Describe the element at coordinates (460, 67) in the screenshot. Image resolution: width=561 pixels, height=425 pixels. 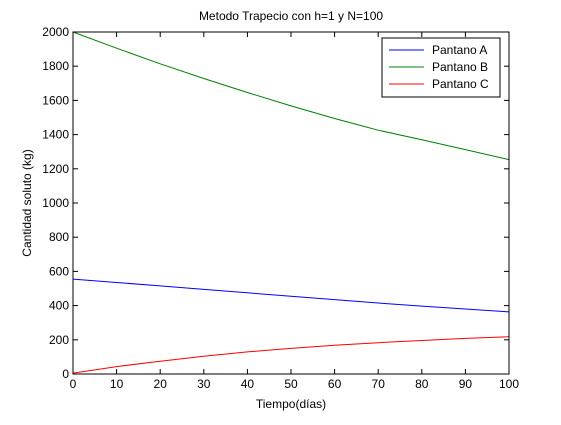
I see `legend-label: Pantano B` at that location.